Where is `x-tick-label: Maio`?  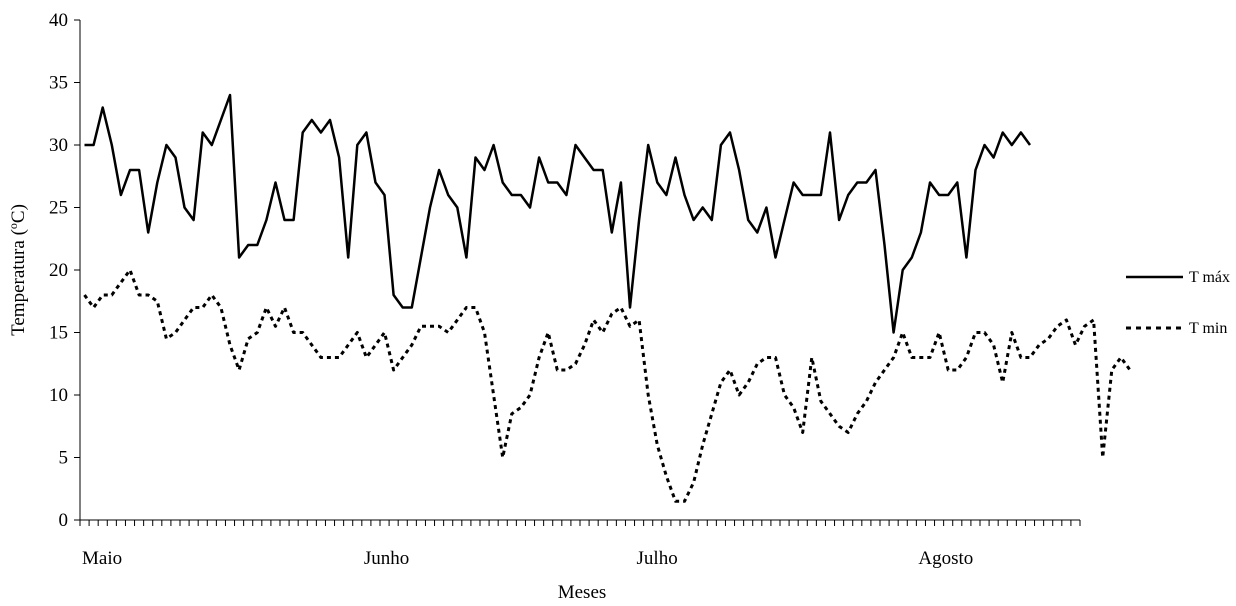 x-tick-label: Maio is located at coordinates (102, 558).